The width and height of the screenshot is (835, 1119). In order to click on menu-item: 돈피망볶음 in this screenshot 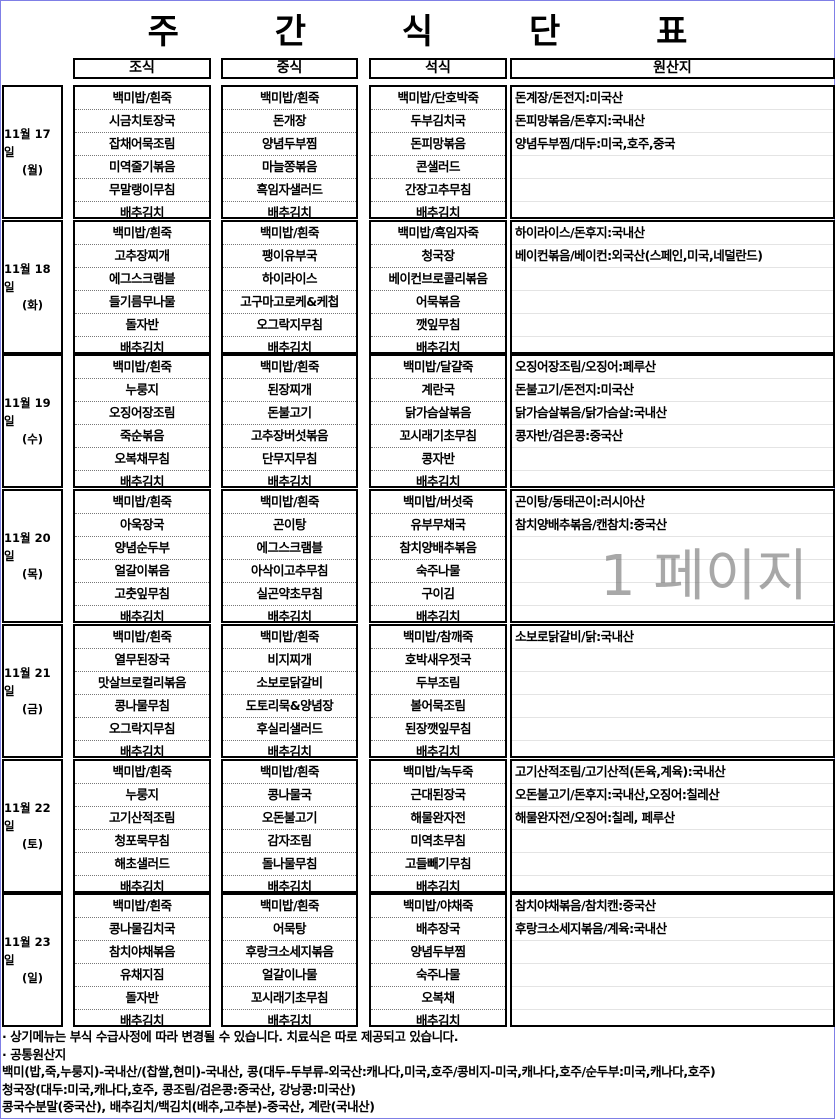, I will do `click(438, 144)`.